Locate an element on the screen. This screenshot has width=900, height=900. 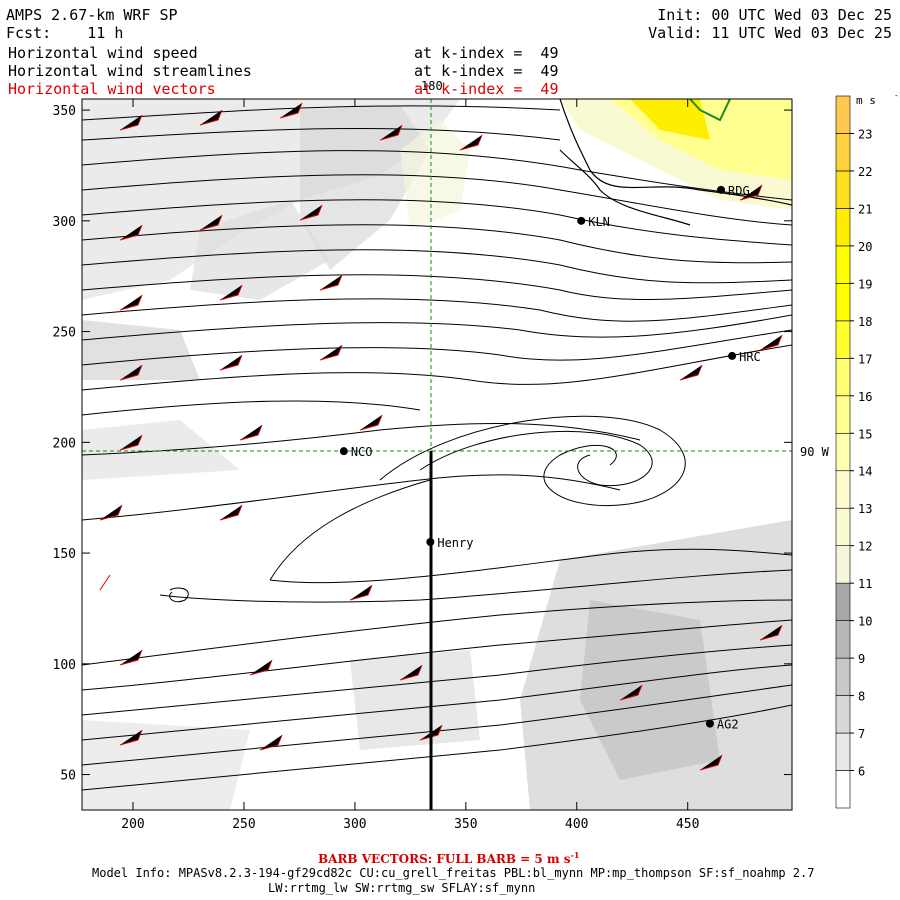
colorbar-label: 23 is located at coordinates (865, 134).